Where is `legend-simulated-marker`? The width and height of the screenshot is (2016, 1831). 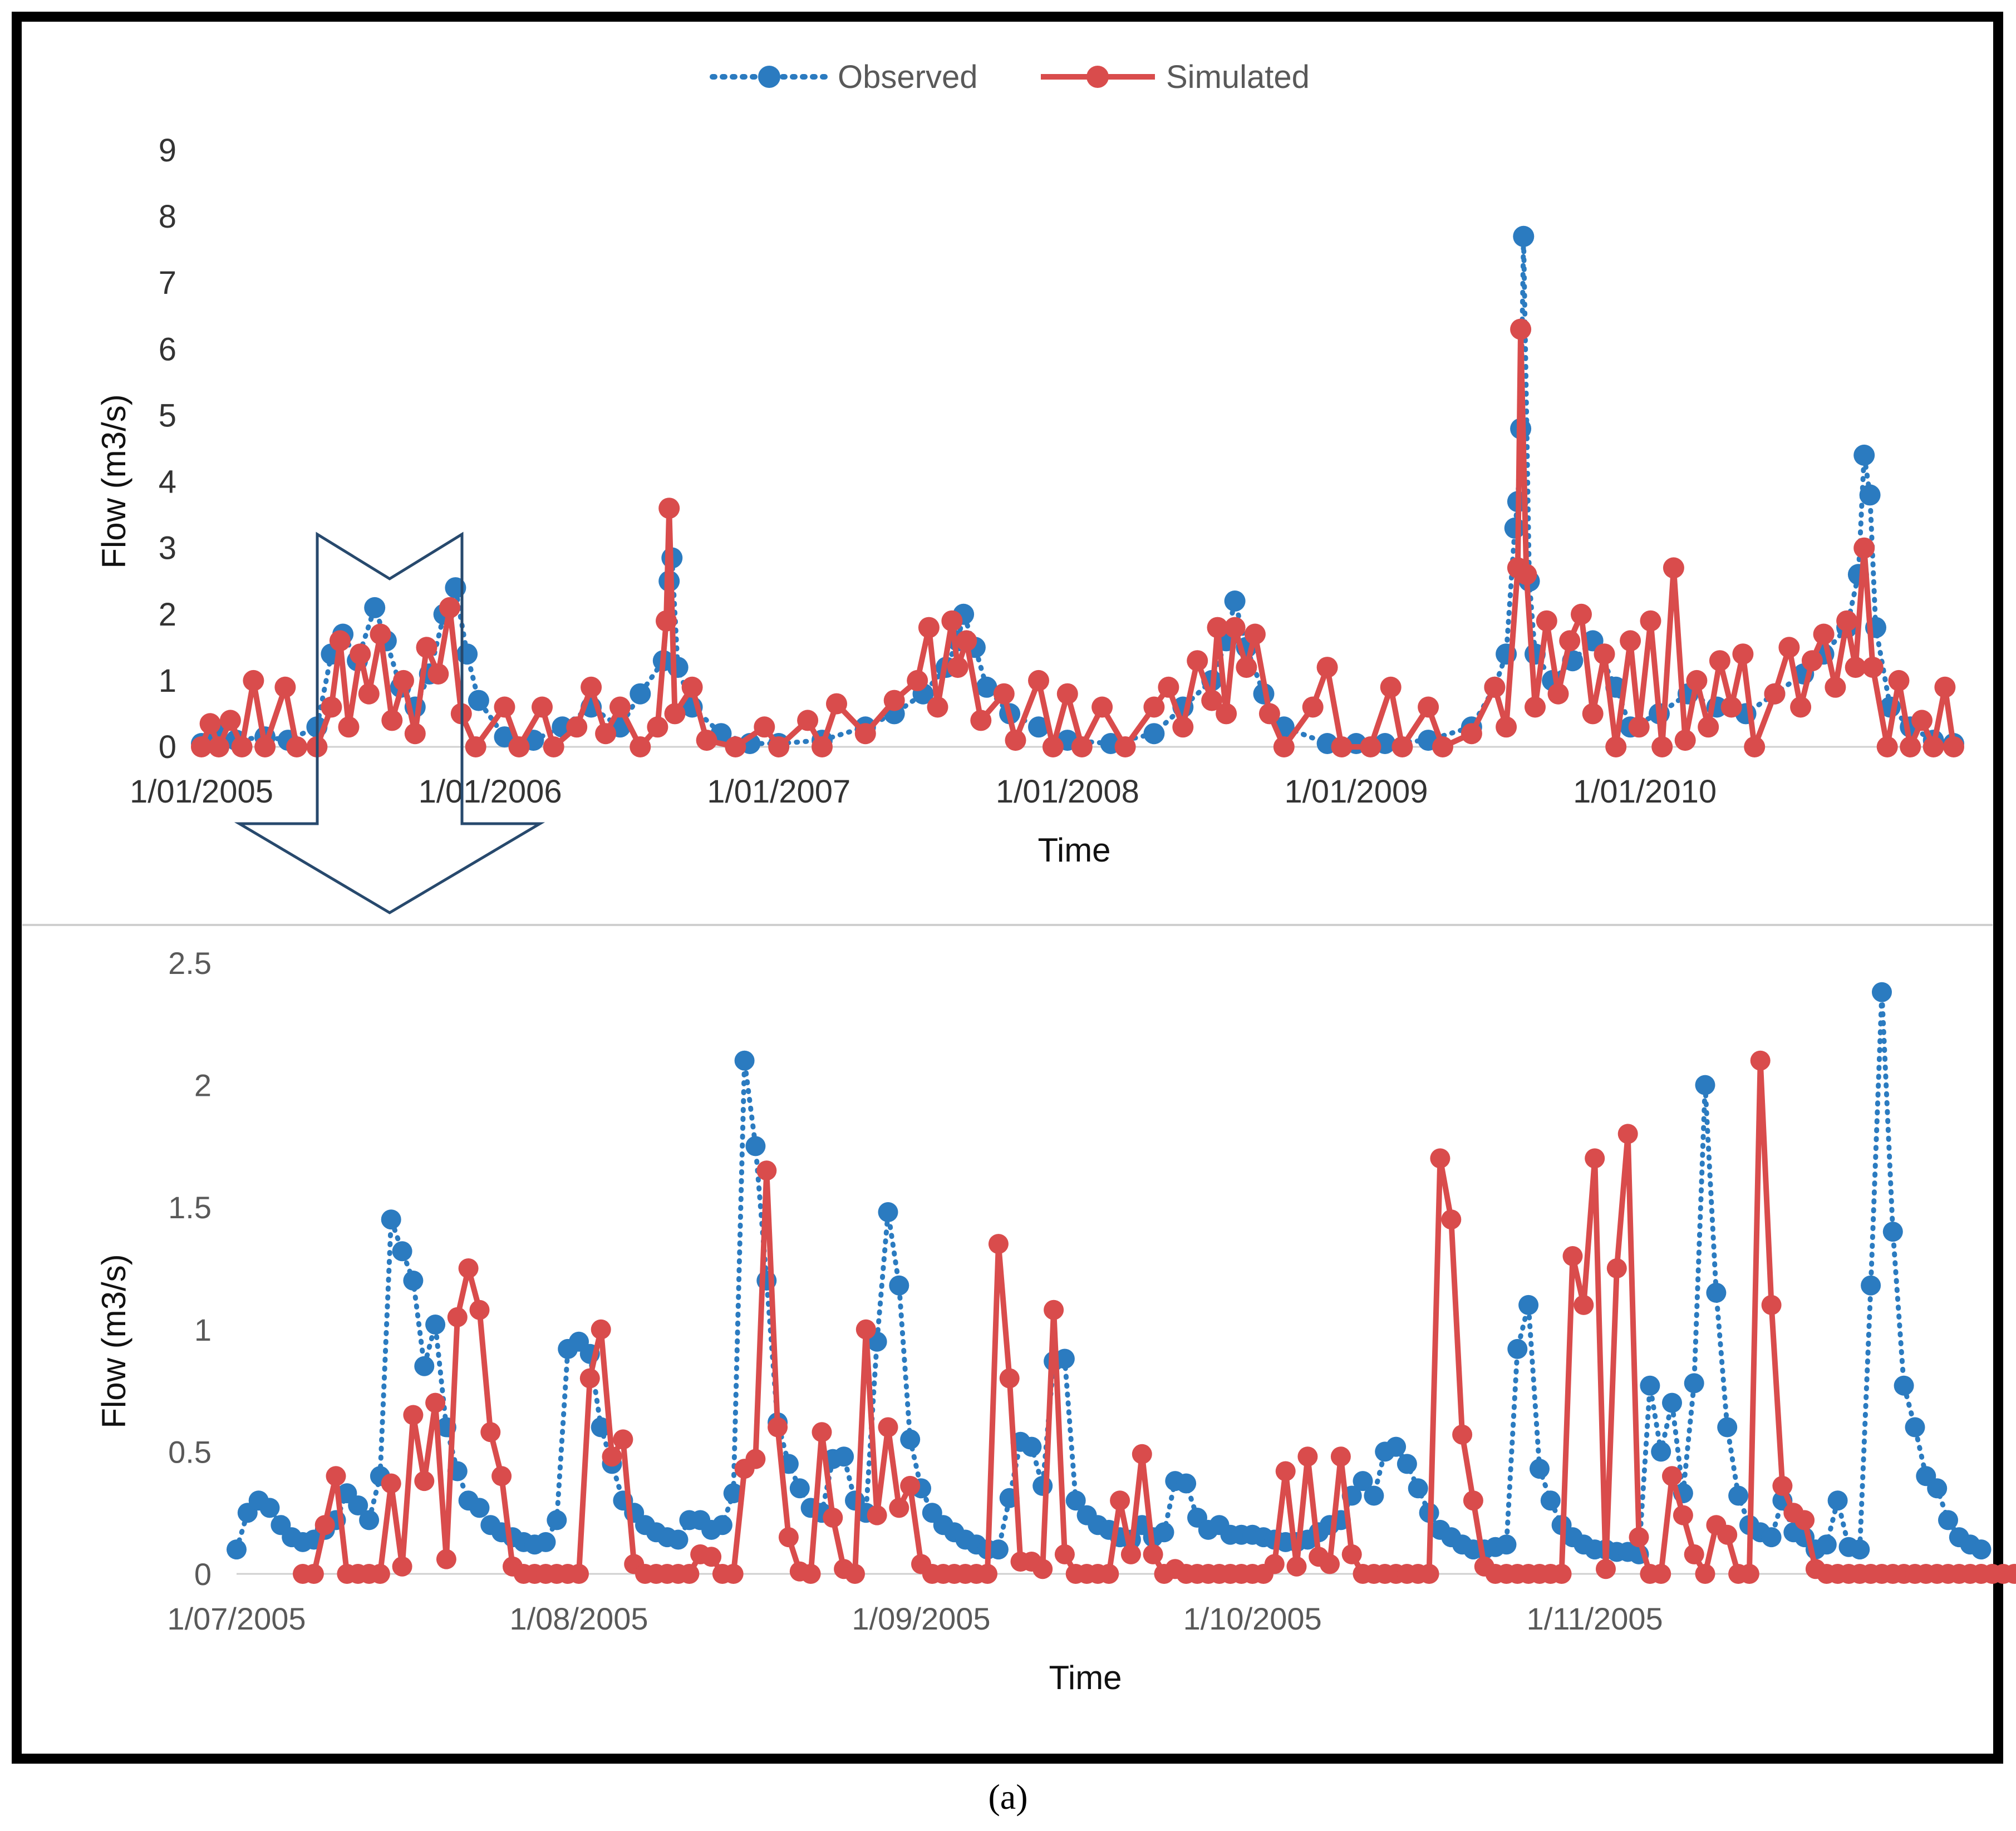 legend-simulated-marker is located at coordinates (1098, 77).